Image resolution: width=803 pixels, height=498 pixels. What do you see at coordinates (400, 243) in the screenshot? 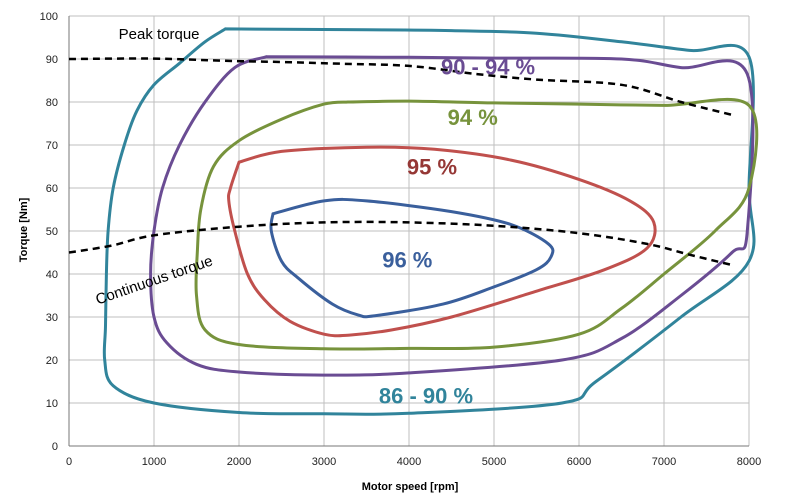
I see `envelope-line-continuous-torque` at bounding box center [400, 243].